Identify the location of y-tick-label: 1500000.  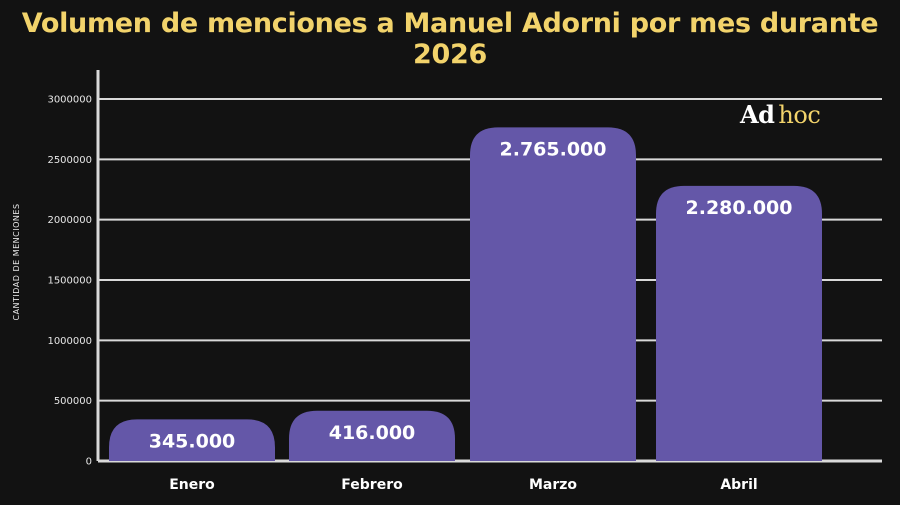
(69, 281).